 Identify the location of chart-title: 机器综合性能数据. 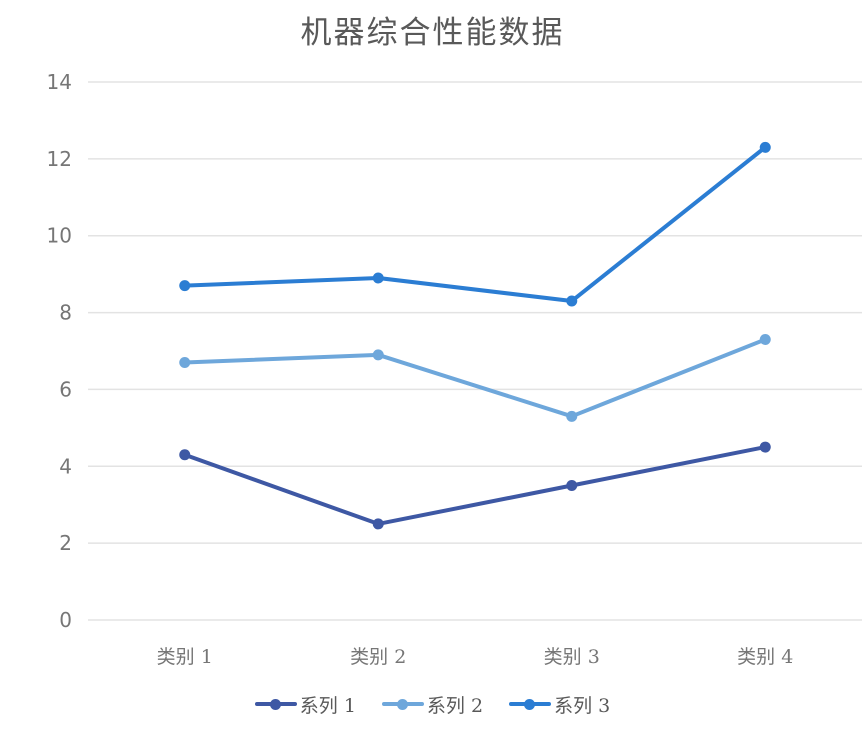
(432, 33).